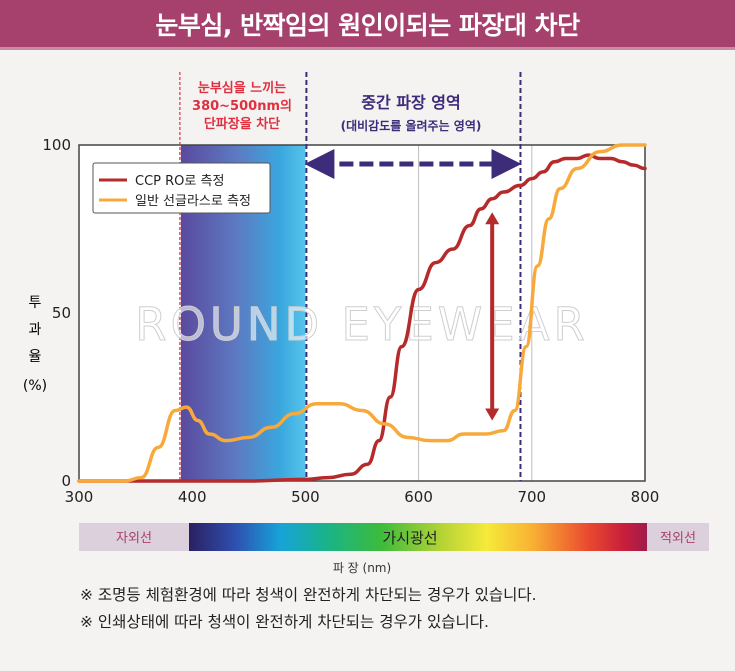 The height and width of the screenshot is (671, 735). Describe the element at coordinates (492, 218) in the screenshot. I see `contrast-arrow-head-top` at that location.